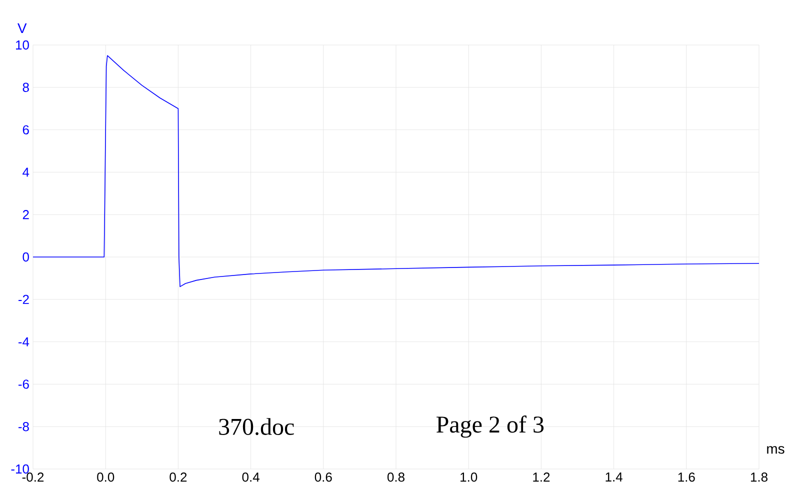  Describe the element at coordinates (22, 45) in the screenshot. I see `y-tick-label: 10` at that location.